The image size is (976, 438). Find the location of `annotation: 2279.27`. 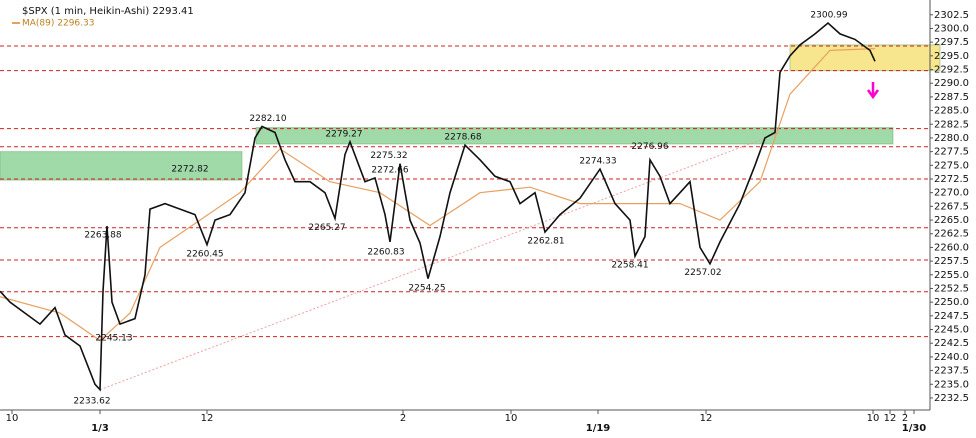

annotation: 2279.27 is located at coordinates (343, 134).